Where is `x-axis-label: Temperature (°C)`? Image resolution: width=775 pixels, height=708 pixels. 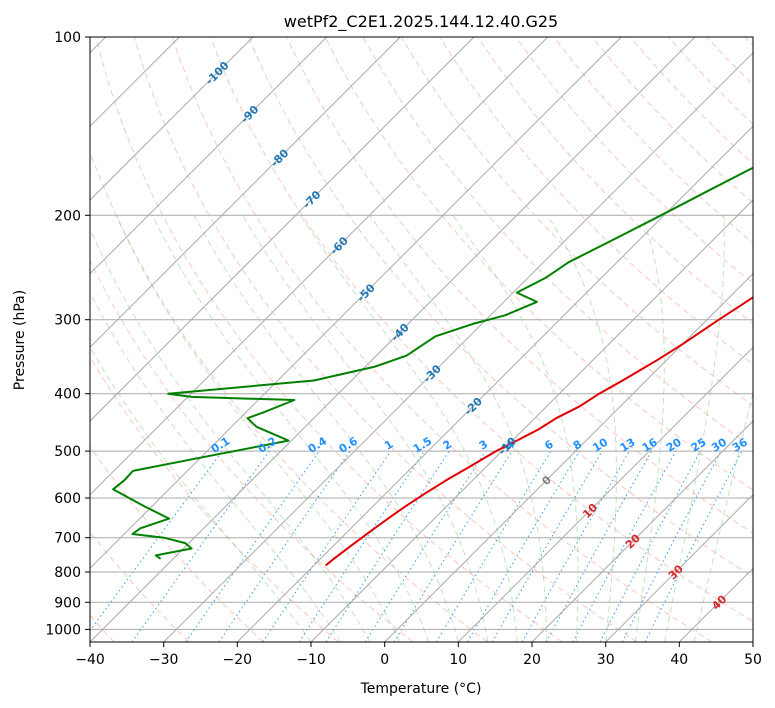 x-axis-label: Temperature (°C) is located at coordinates (421, 689).